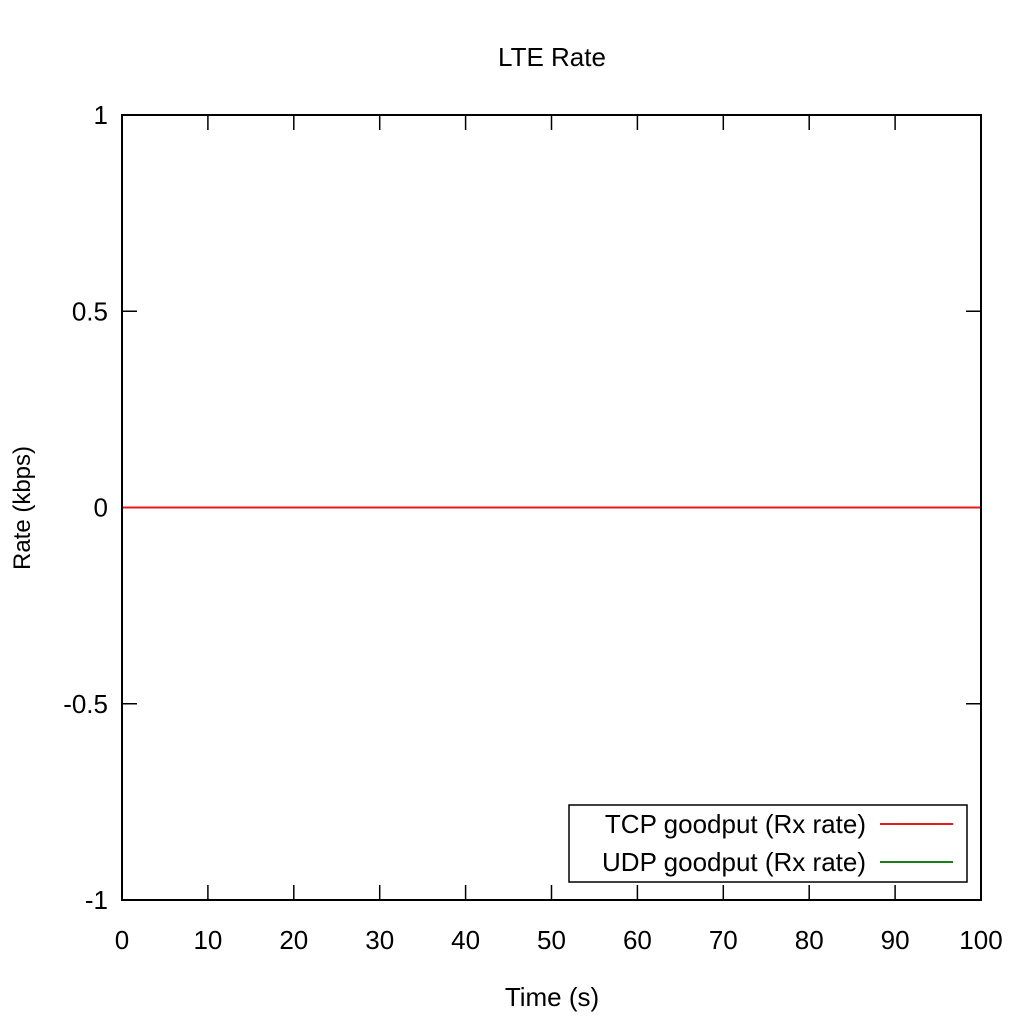  What do you see at coordinates (207, 940) in the screenshot?
I see `x-tick-label: 10` at bounding box center [207, 940].